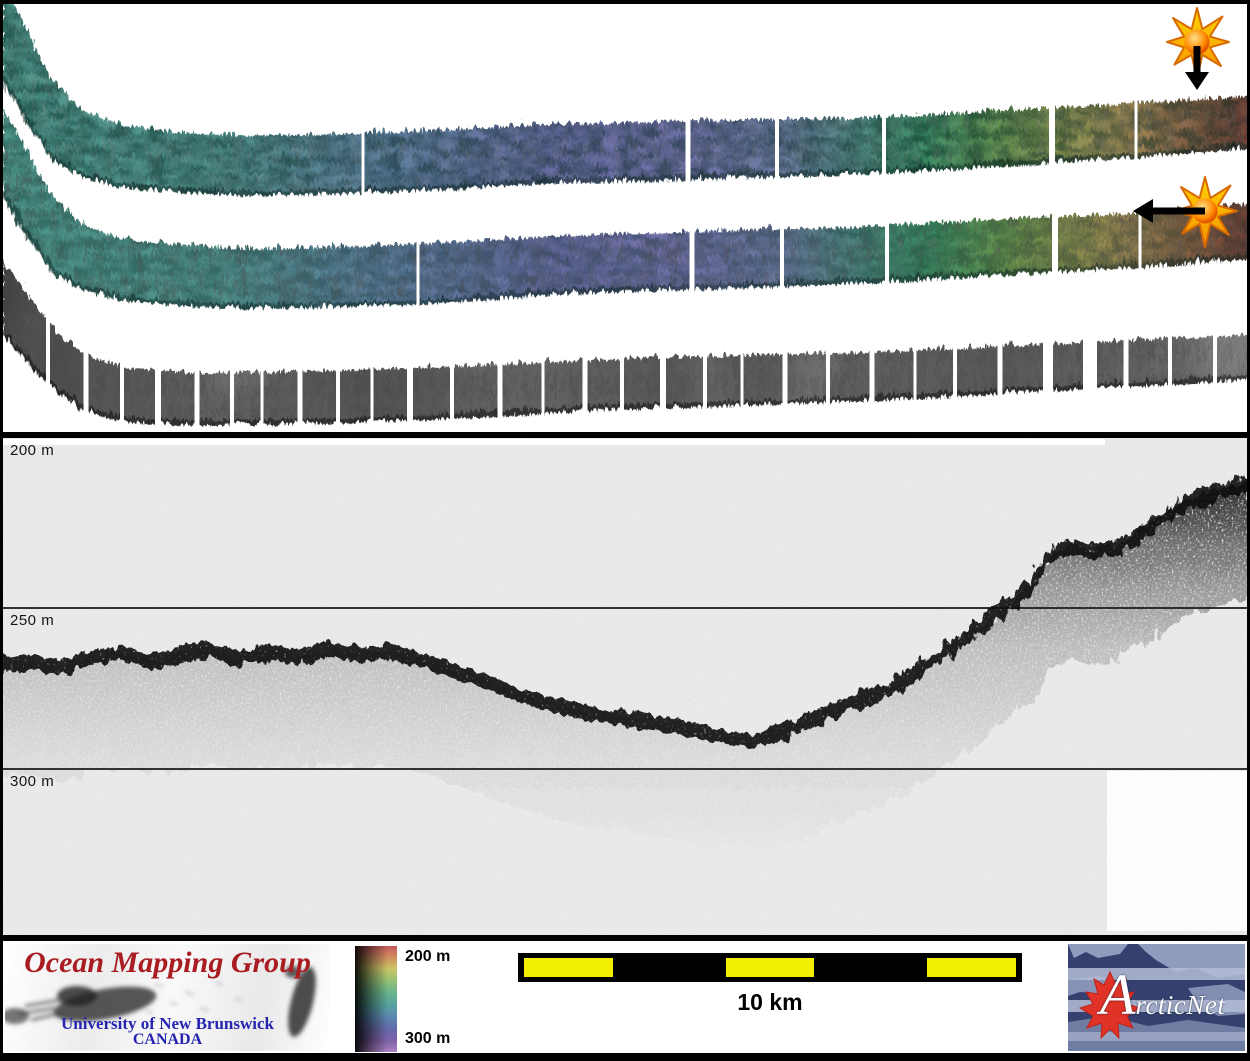 This screenshot has width=1250, height=1061. I want to click on arcticnet-wordmark: ArcticNet, so click(1162, 995).